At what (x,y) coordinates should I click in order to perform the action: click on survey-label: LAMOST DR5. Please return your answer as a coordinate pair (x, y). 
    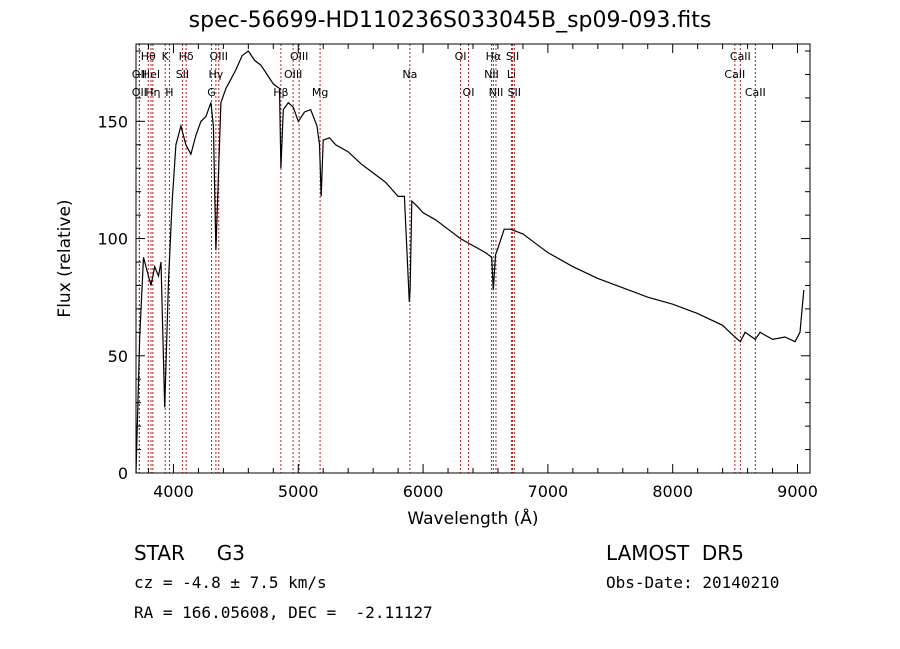
    Looking at the image, I should click on (675, 553).